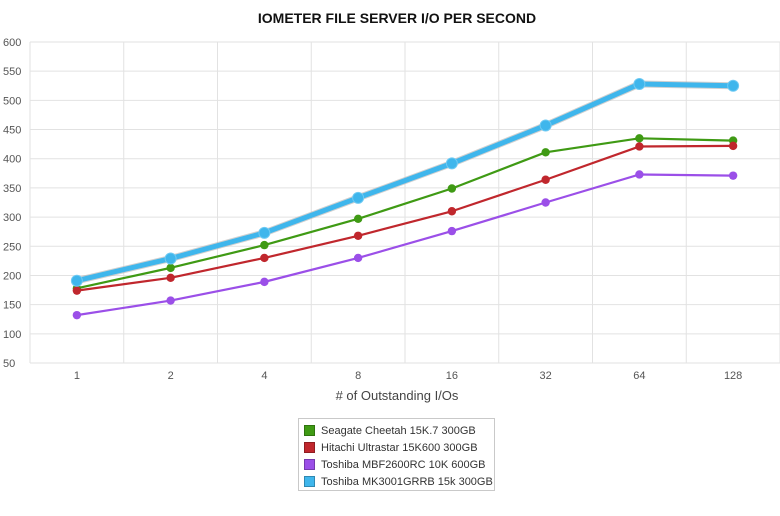 The height and width of the screenshot is (516, 780). Describe the element at coordinates (264, 376) in the screenshot. I see `x-tick-label: 4` at that location.